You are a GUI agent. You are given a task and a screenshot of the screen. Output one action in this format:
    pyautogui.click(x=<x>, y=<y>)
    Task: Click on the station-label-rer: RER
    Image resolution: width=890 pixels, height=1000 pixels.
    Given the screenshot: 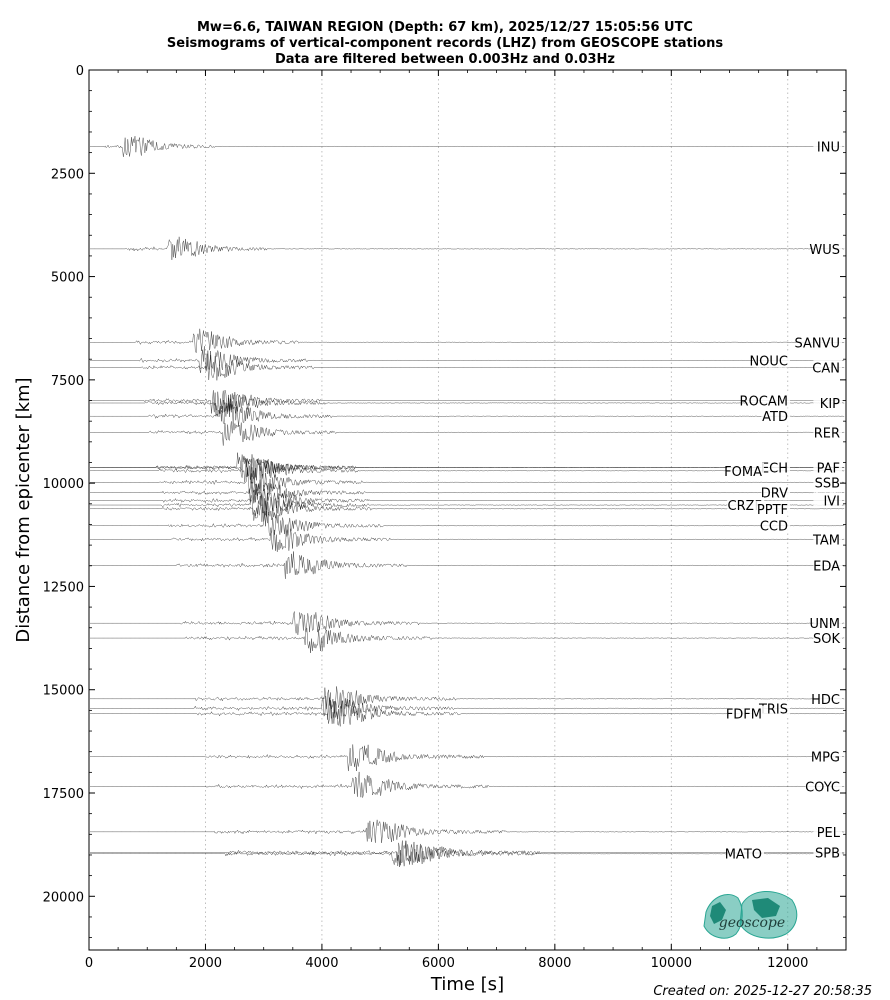 What is the action you would take?
    pyautogui.click(x=827, y=433)
    